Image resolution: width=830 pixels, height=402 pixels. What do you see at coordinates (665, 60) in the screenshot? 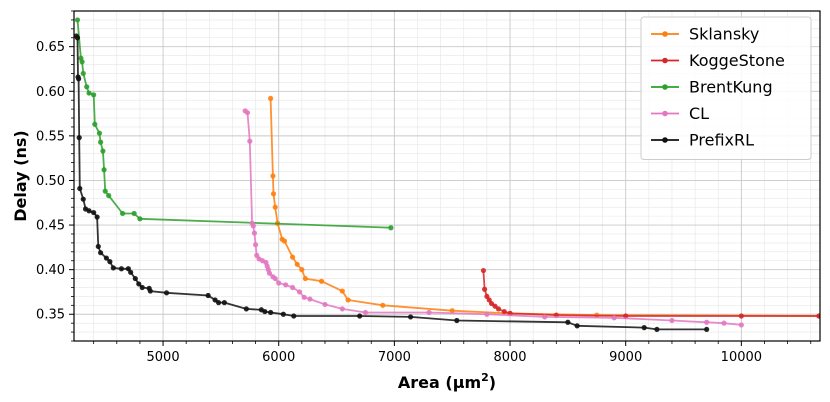
I see `legend-swatch-marker-koggestone` at bounding box center [665, 60].